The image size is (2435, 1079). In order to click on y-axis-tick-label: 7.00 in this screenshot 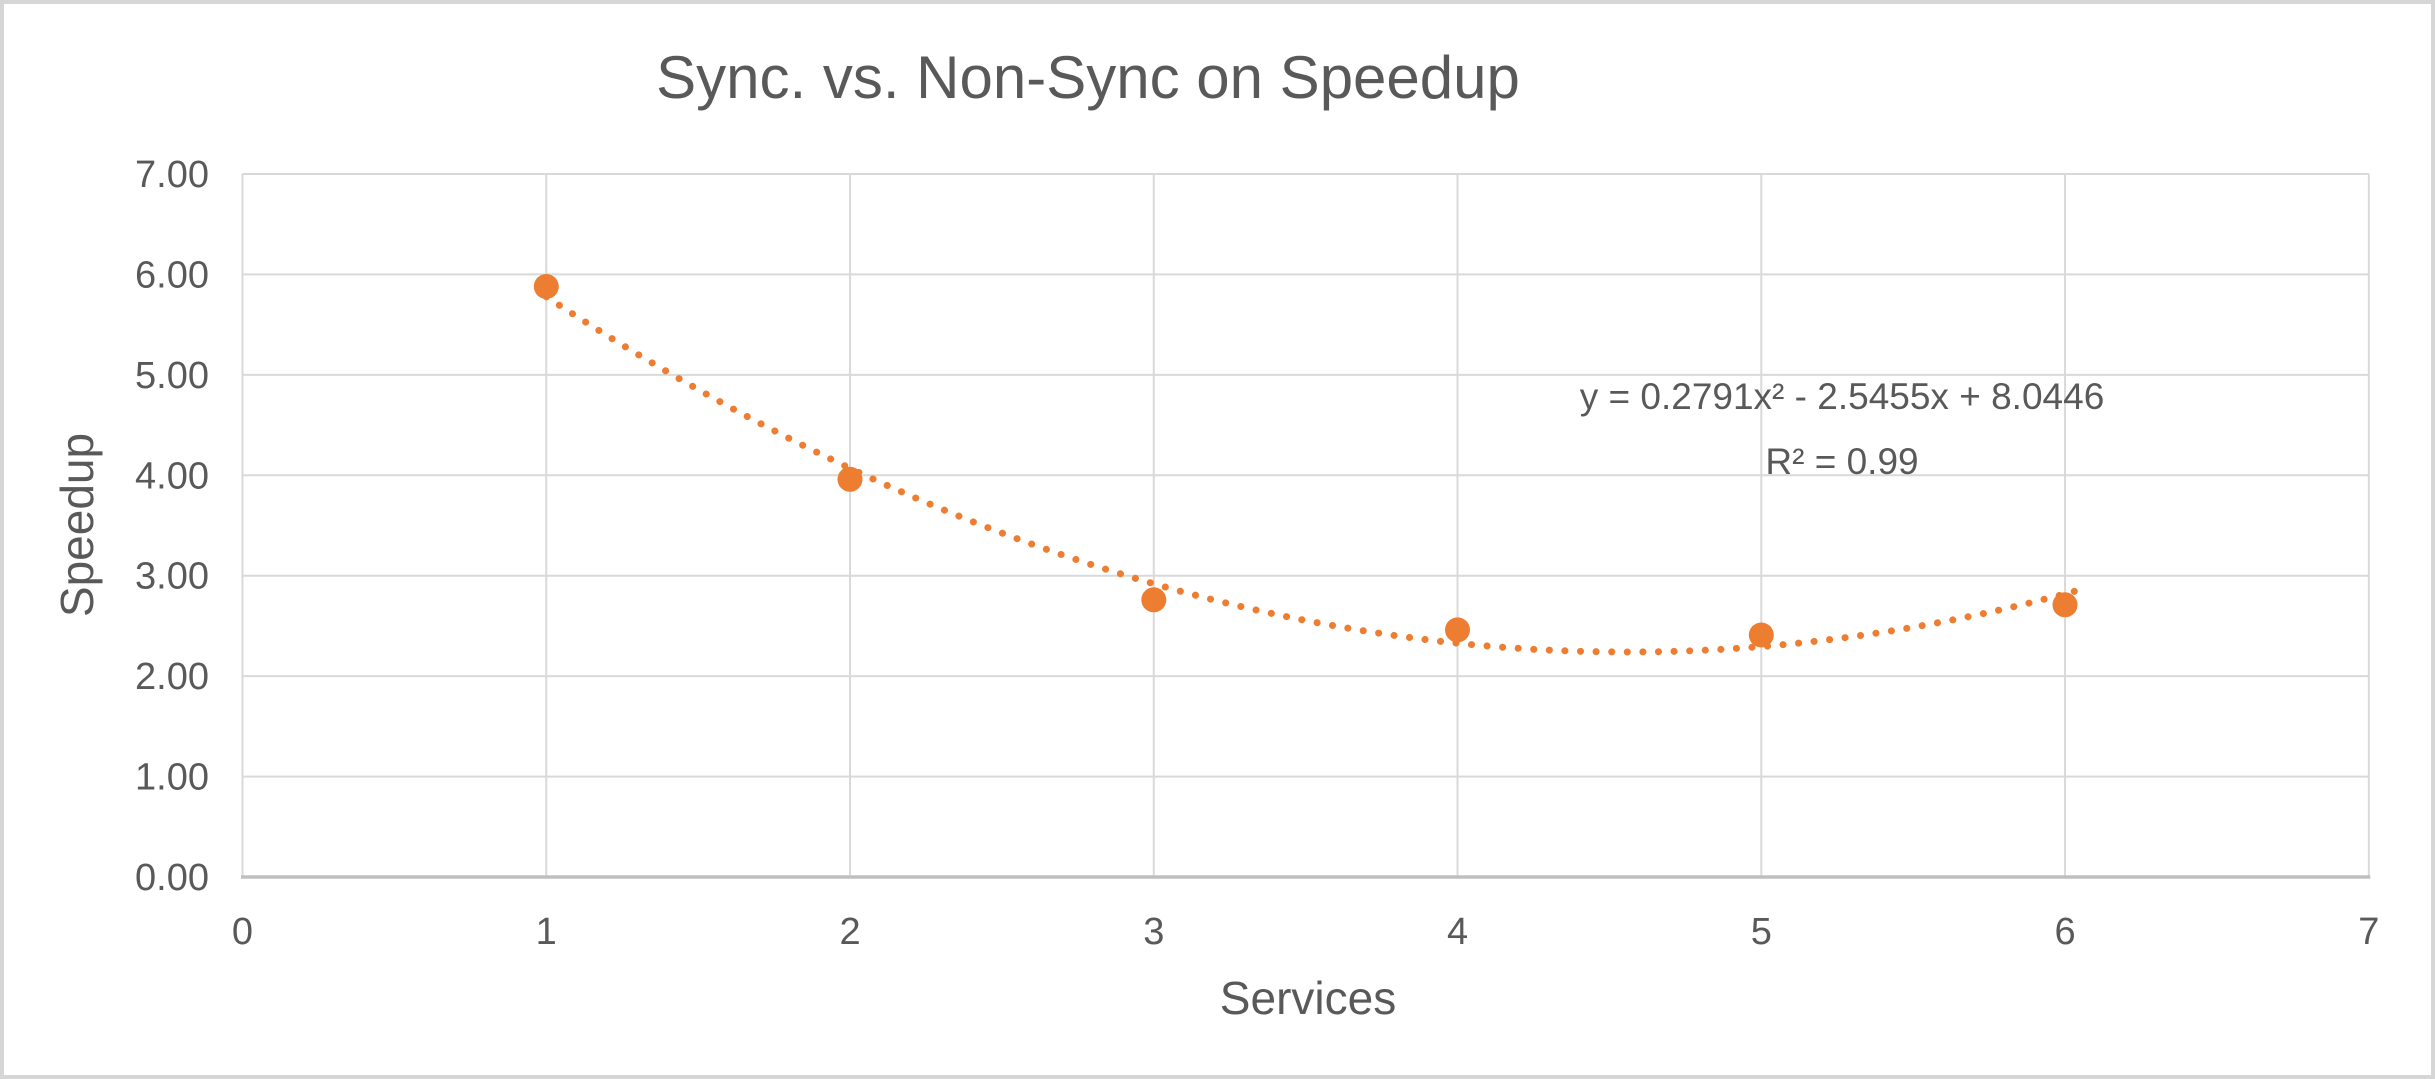, I will do `click(172, 175)`.